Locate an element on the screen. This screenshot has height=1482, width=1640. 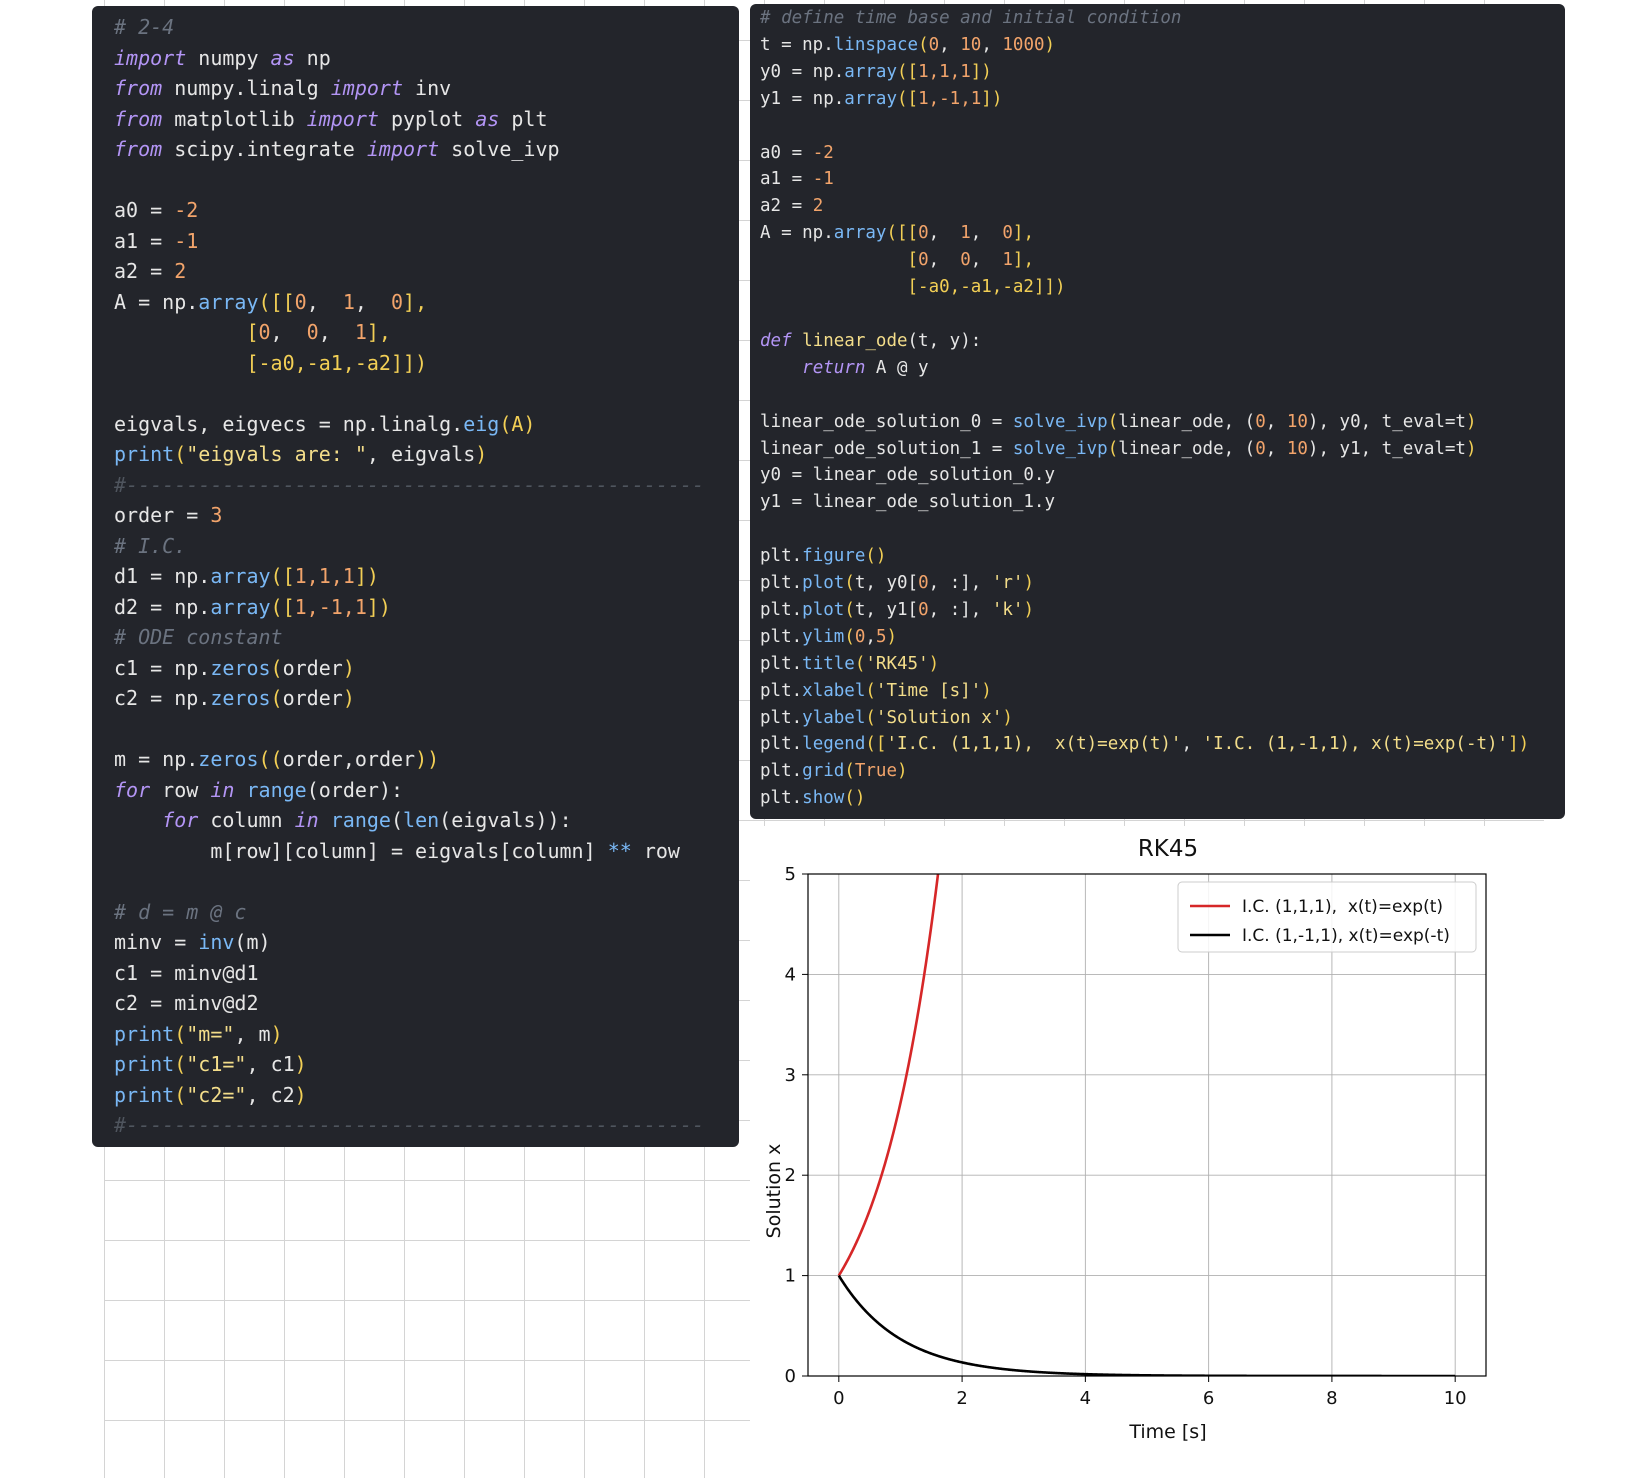
code-token: array is located at coordinates (870, 98).